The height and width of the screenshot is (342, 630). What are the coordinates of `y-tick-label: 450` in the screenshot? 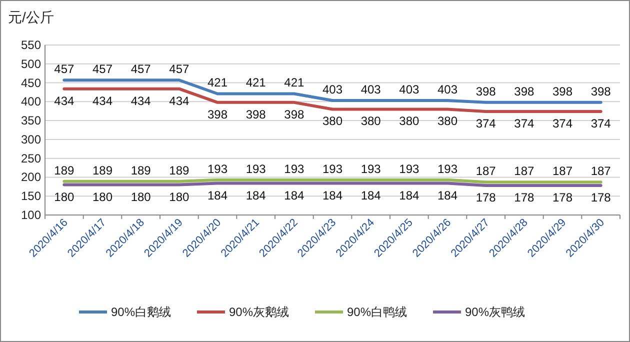 It's located at (31, 83).